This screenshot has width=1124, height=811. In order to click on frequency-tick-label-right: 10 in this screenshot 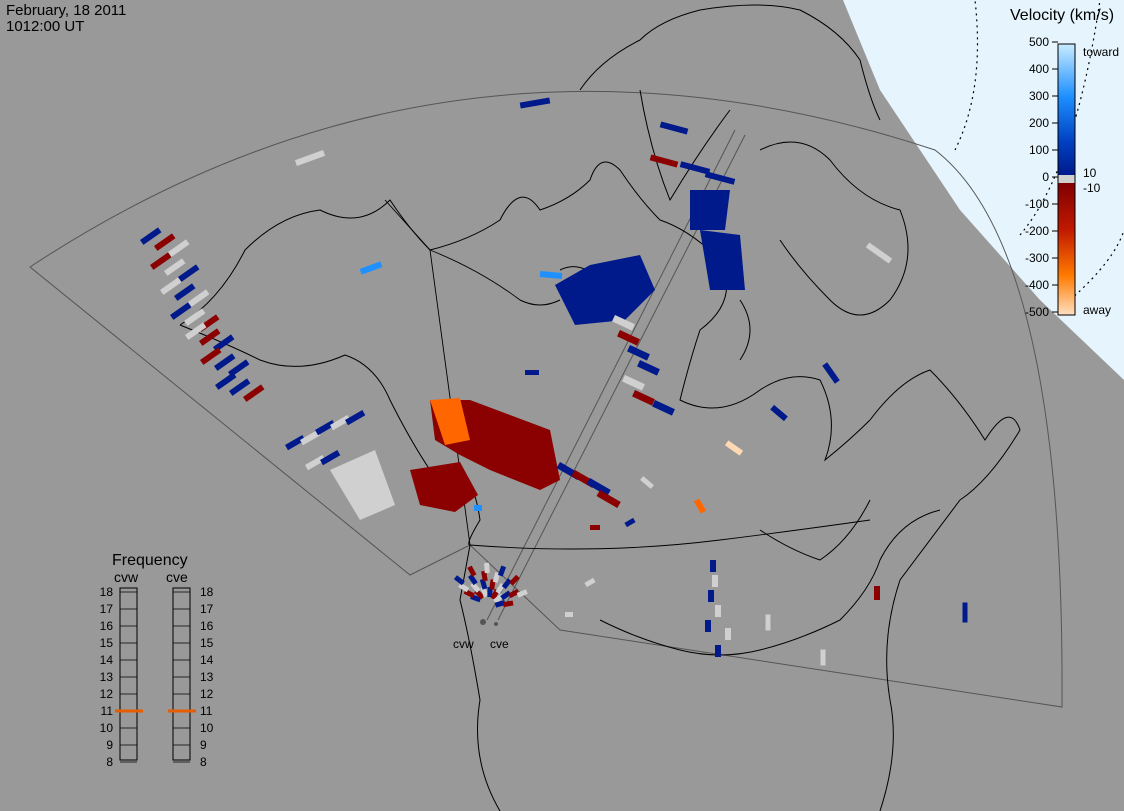, I will do `click(207, 728)`.